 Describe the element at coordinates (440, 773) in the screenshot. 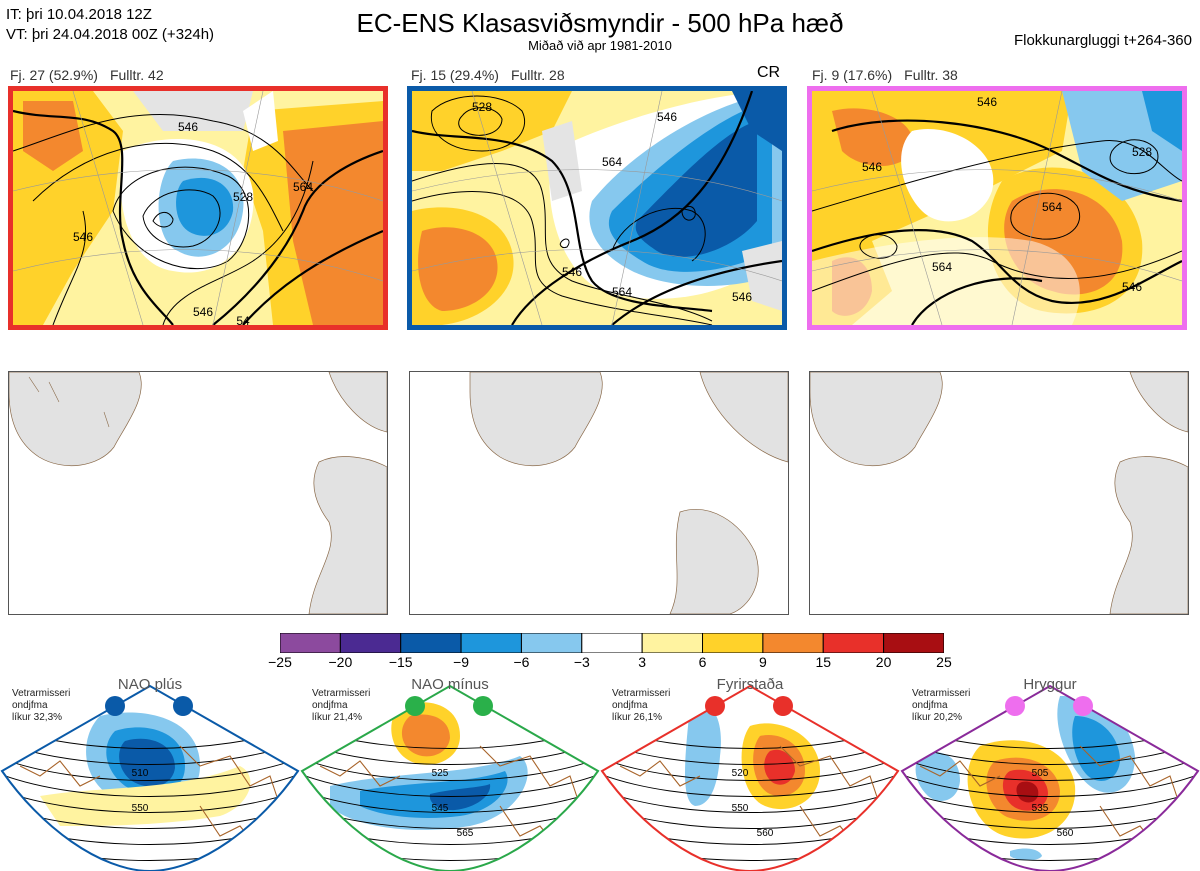

I see `contour-label: 525` at that location.